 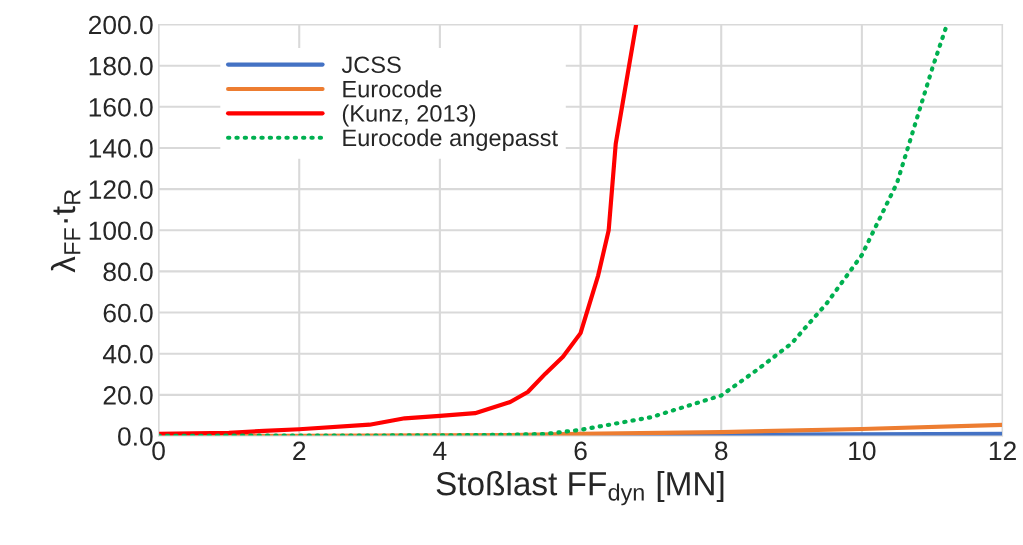 I want to click on x-tick-label: 12, so click(x=1002, y=450).